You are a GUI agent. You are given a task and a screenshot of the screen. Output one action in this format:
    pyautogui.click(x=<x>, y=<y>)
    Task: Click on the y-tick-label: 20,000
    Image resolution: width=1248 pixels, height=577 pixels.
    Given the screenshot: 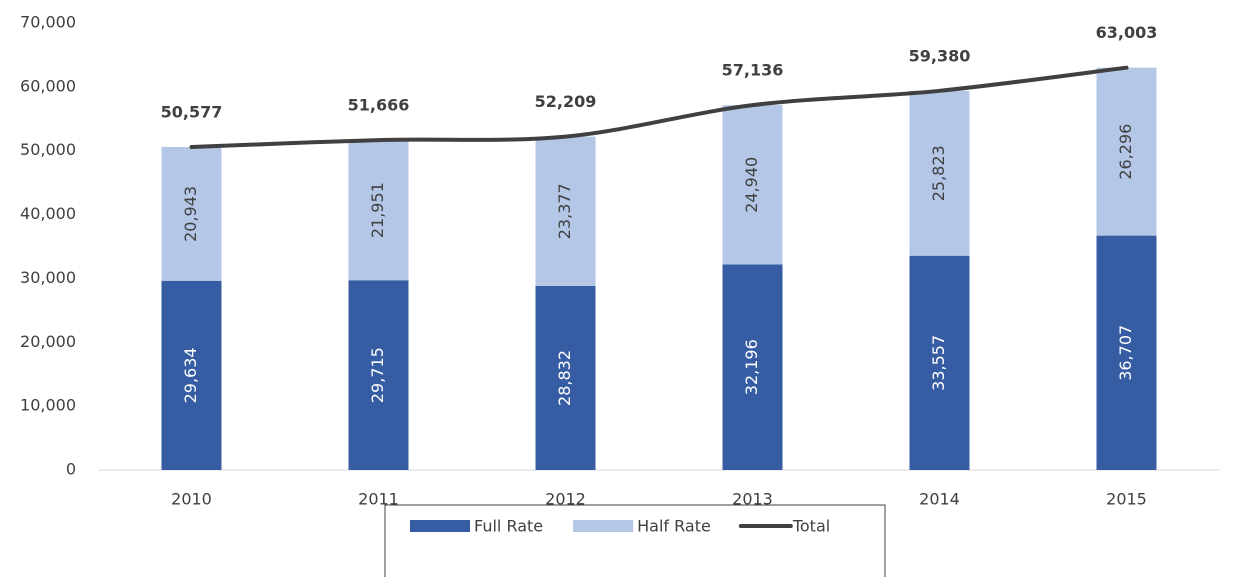 What is the action you would take?
    pyautogui.click(x=48, y=341)
    